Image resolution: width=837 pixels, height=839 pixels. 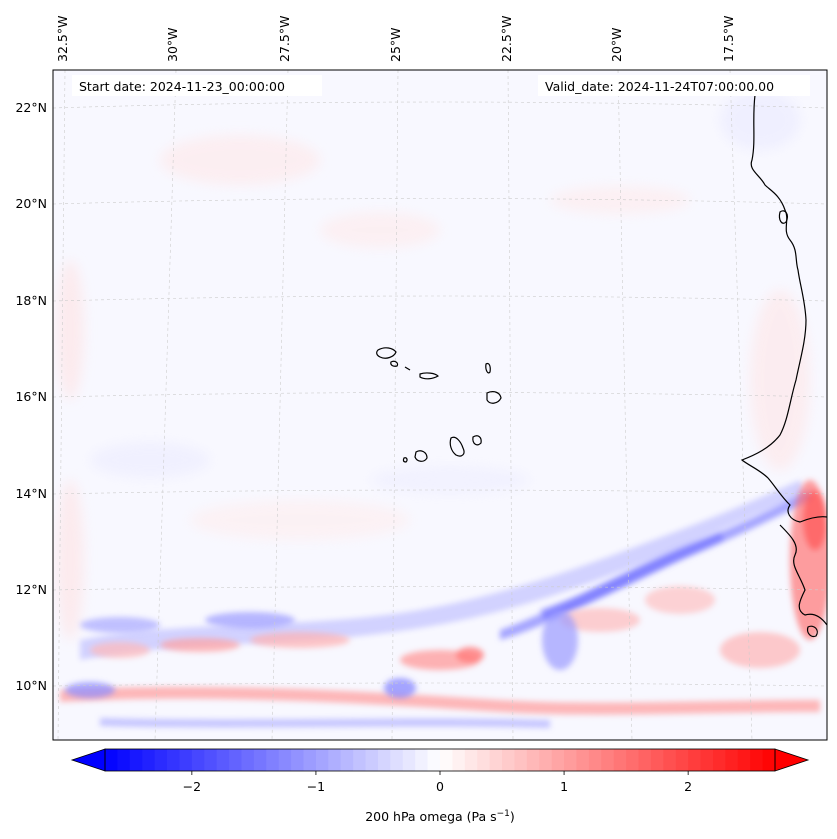 What do you see at coordinates (31, 589) in the screenshot?
I see `lat-label-12n: 12°N` at bounding box center [31, 589].